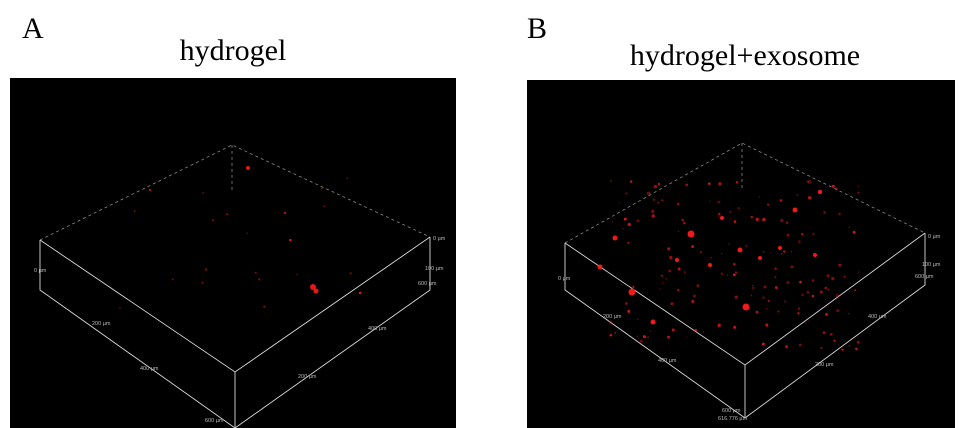  I want to click on panel-title: hydrogel, so click(233, 50).